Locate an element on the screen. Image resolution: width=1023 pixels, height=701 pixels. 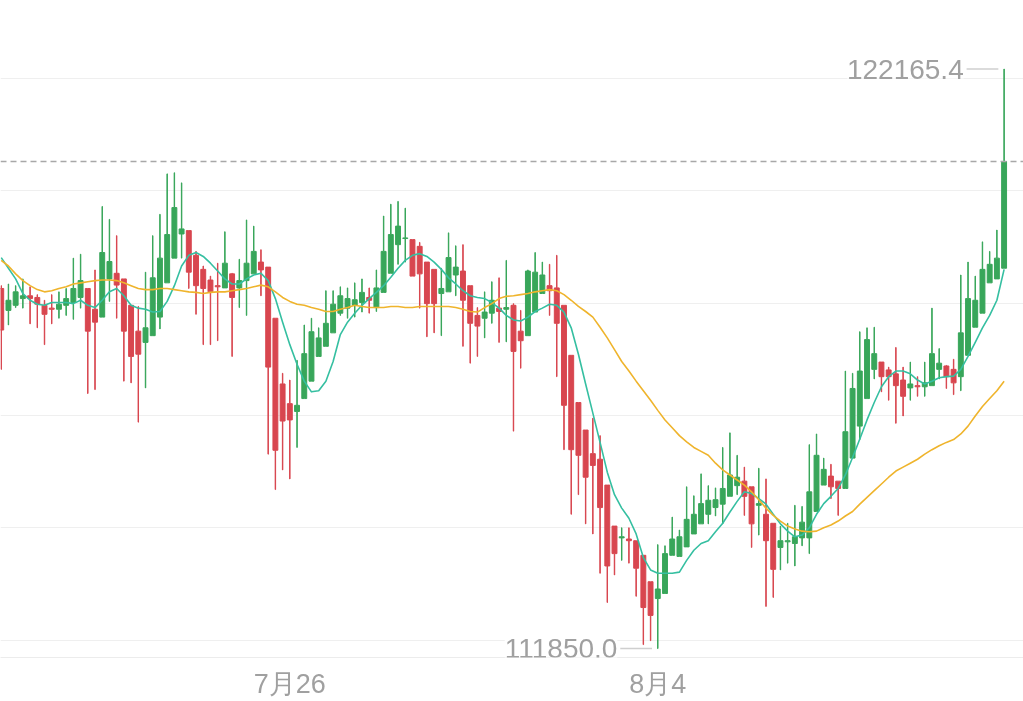
annotation: 122165.4 is located at coordinates (905, 69).